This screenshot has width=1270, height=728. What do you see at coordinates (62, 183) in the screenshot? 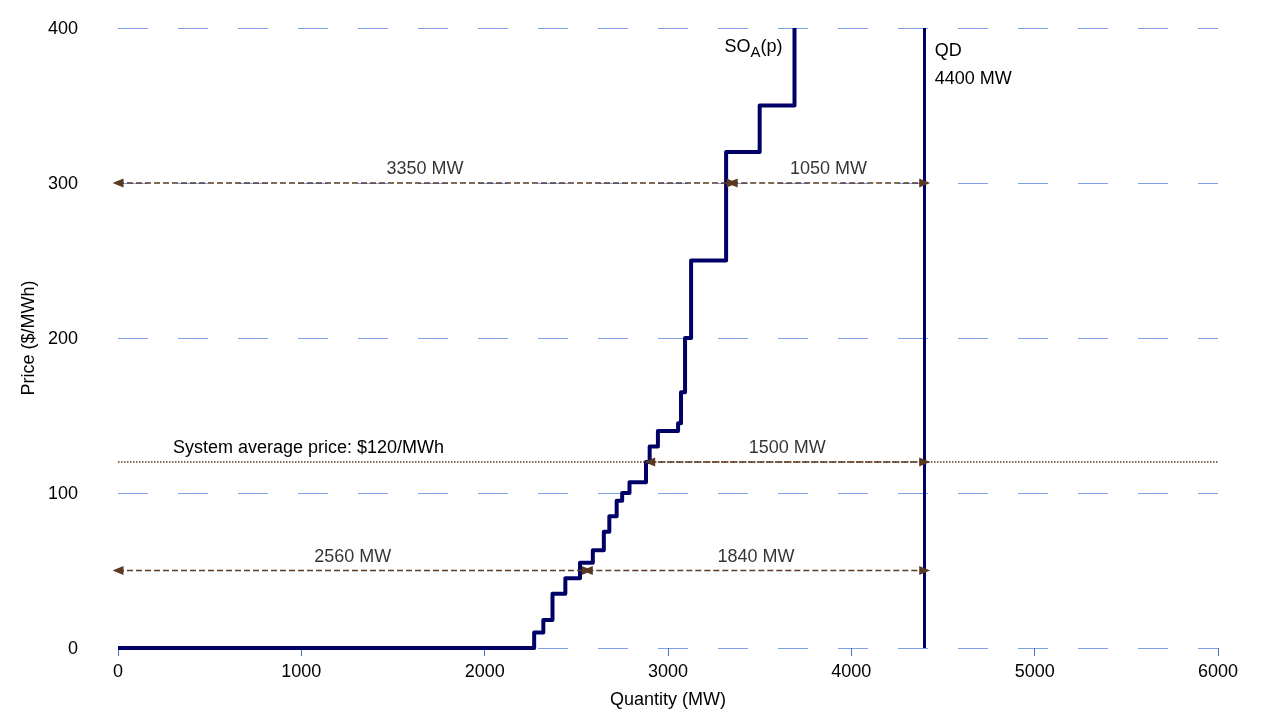
I see `y-tick-label: 300` at bounding box center [62, 183].